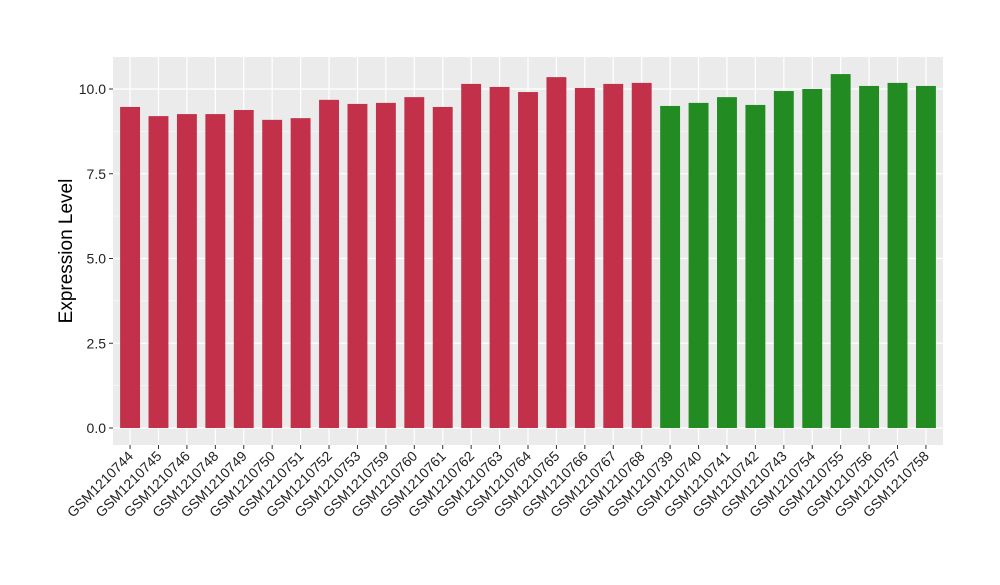  Describe the element at coordinates (414, 263) in the screenshot. I see `bar-GSM1210760` at that location.